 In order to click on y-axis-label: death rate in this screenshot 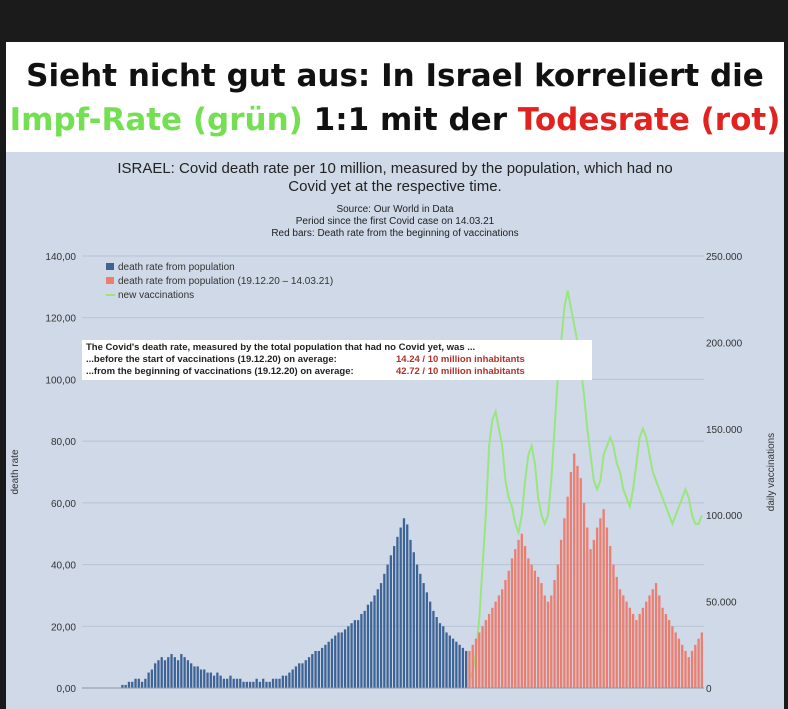, I will do `click(15, 471)`.